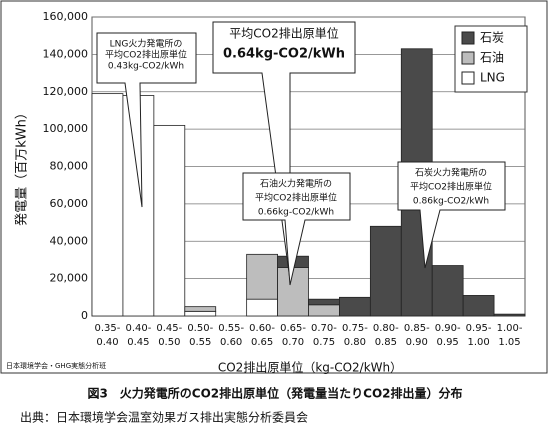 The height and width of the screenshot is (432, 550). Describe the element at coordinates (66, 16) in the screenshot. I see `y-tick-label: 160,000` at that location.